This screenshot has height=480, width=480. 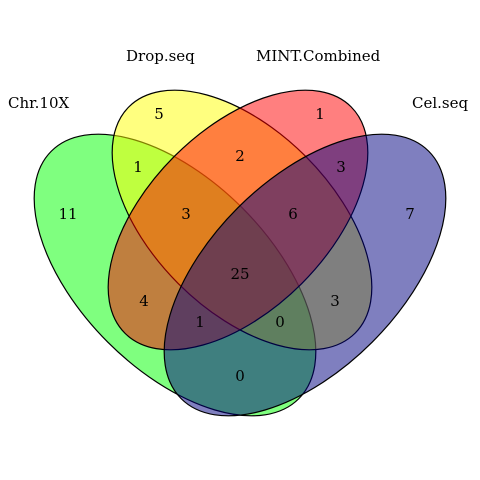 I want to click on count-all-four: 25, so click(x=239, y=274).